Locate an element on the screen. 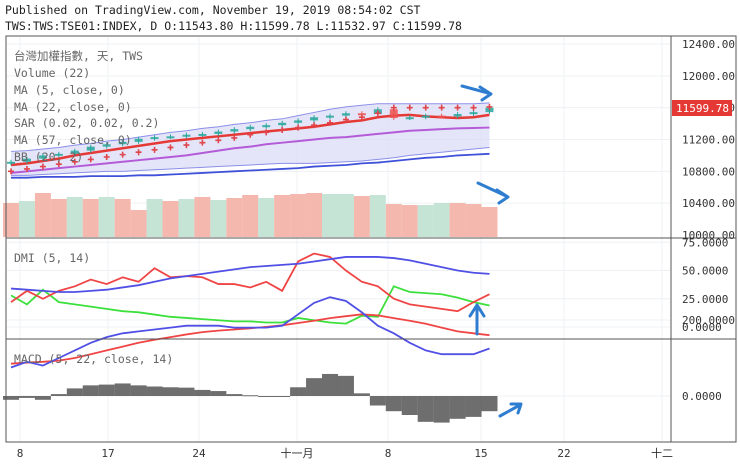  dmi-axis-label-0: 75.0000 is located at coordinates (705, 242).